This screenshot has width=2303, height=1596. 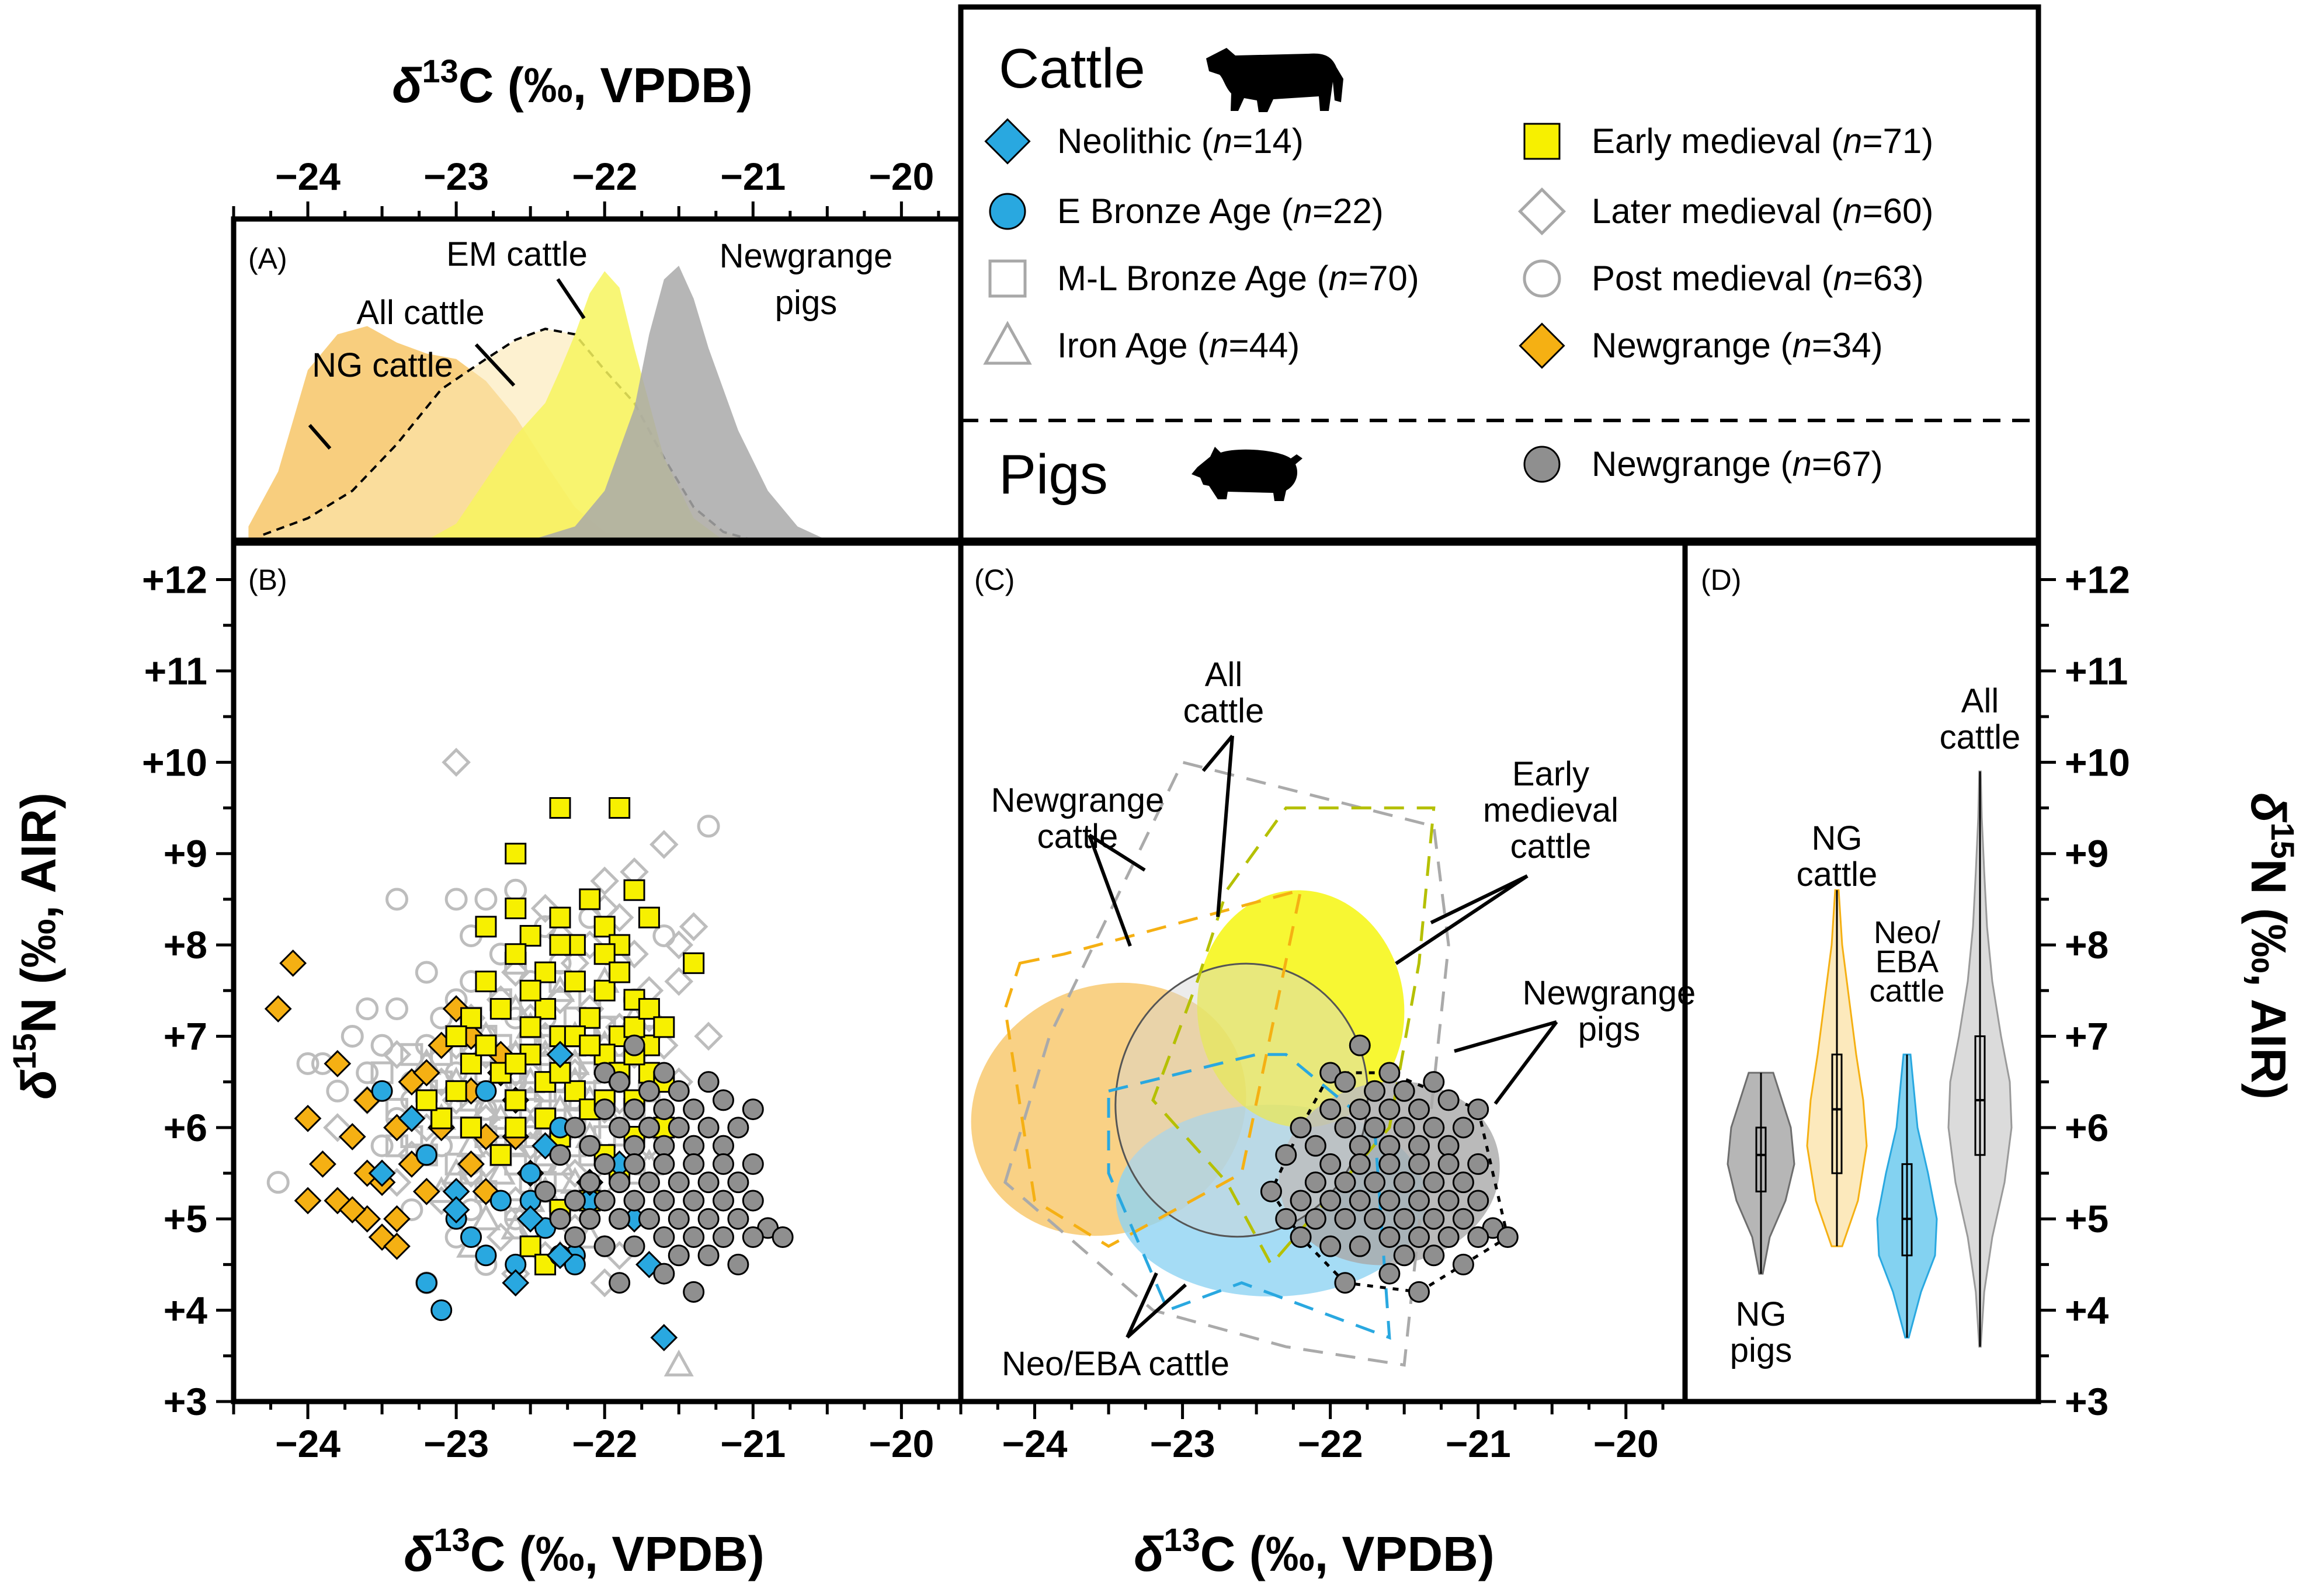 I want to click on legend-label-post_medieval: Post medieval (n=63), so click(x=1758, y=278).